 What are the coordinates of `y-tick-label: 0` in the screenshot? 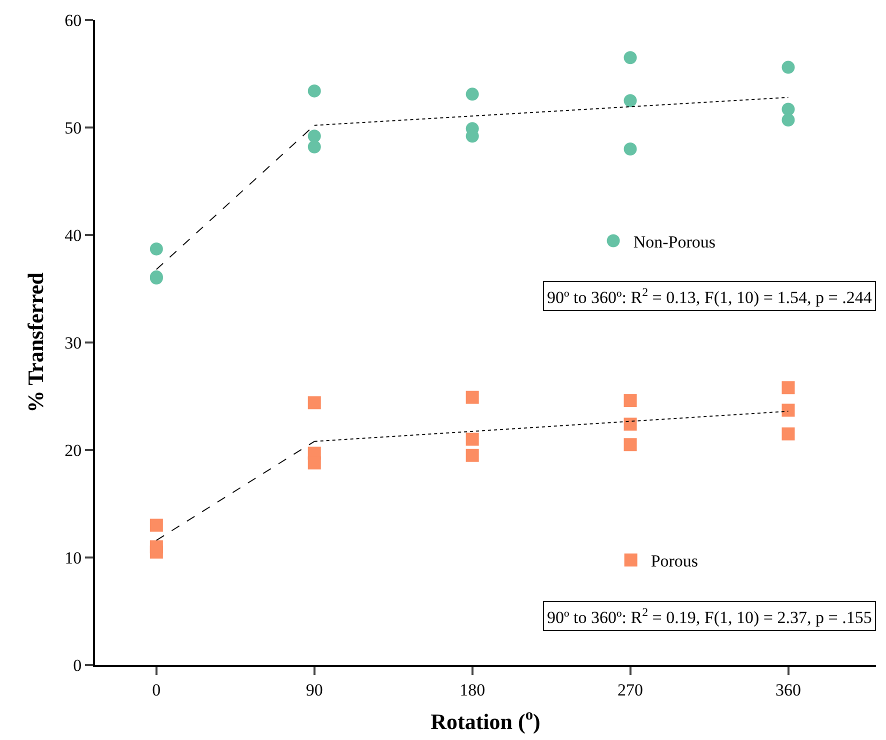 It's located at (77, 665).